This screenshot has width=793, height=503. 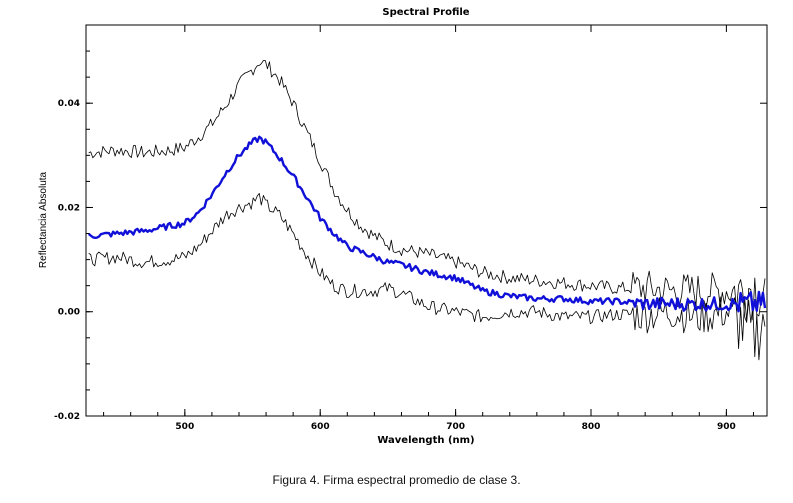 What do you see at coordinates (425, 12) in the screenshot?
I see `chart-title: Spectral Profile` at bounding box center [425, 12].